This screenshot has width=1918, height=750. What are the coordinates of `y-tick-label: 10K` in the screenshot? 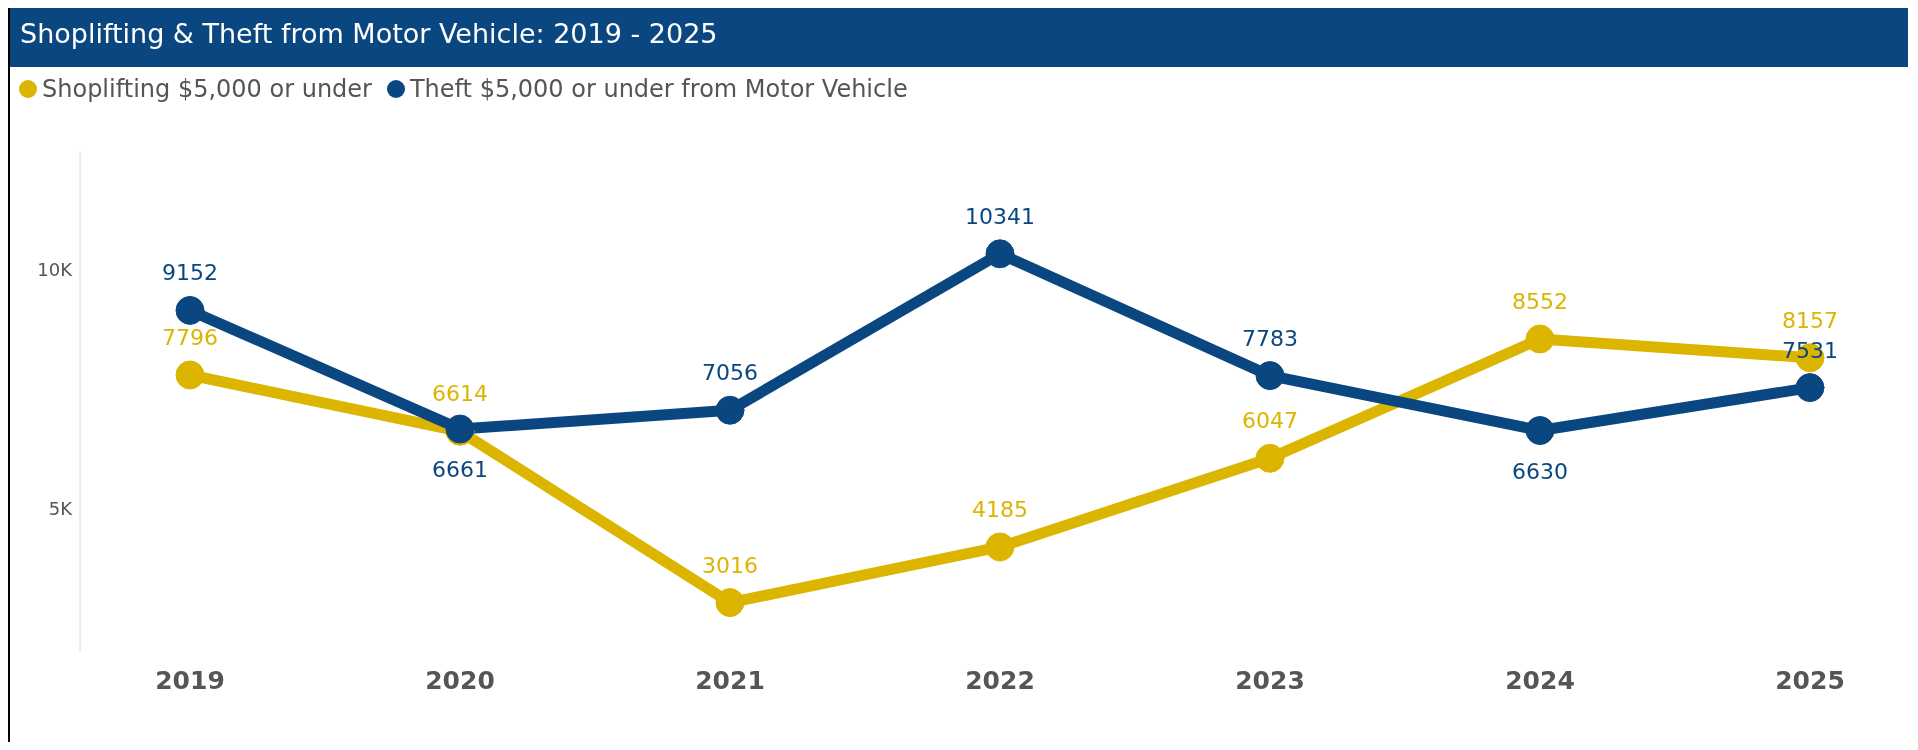 It's located at (55, 270).